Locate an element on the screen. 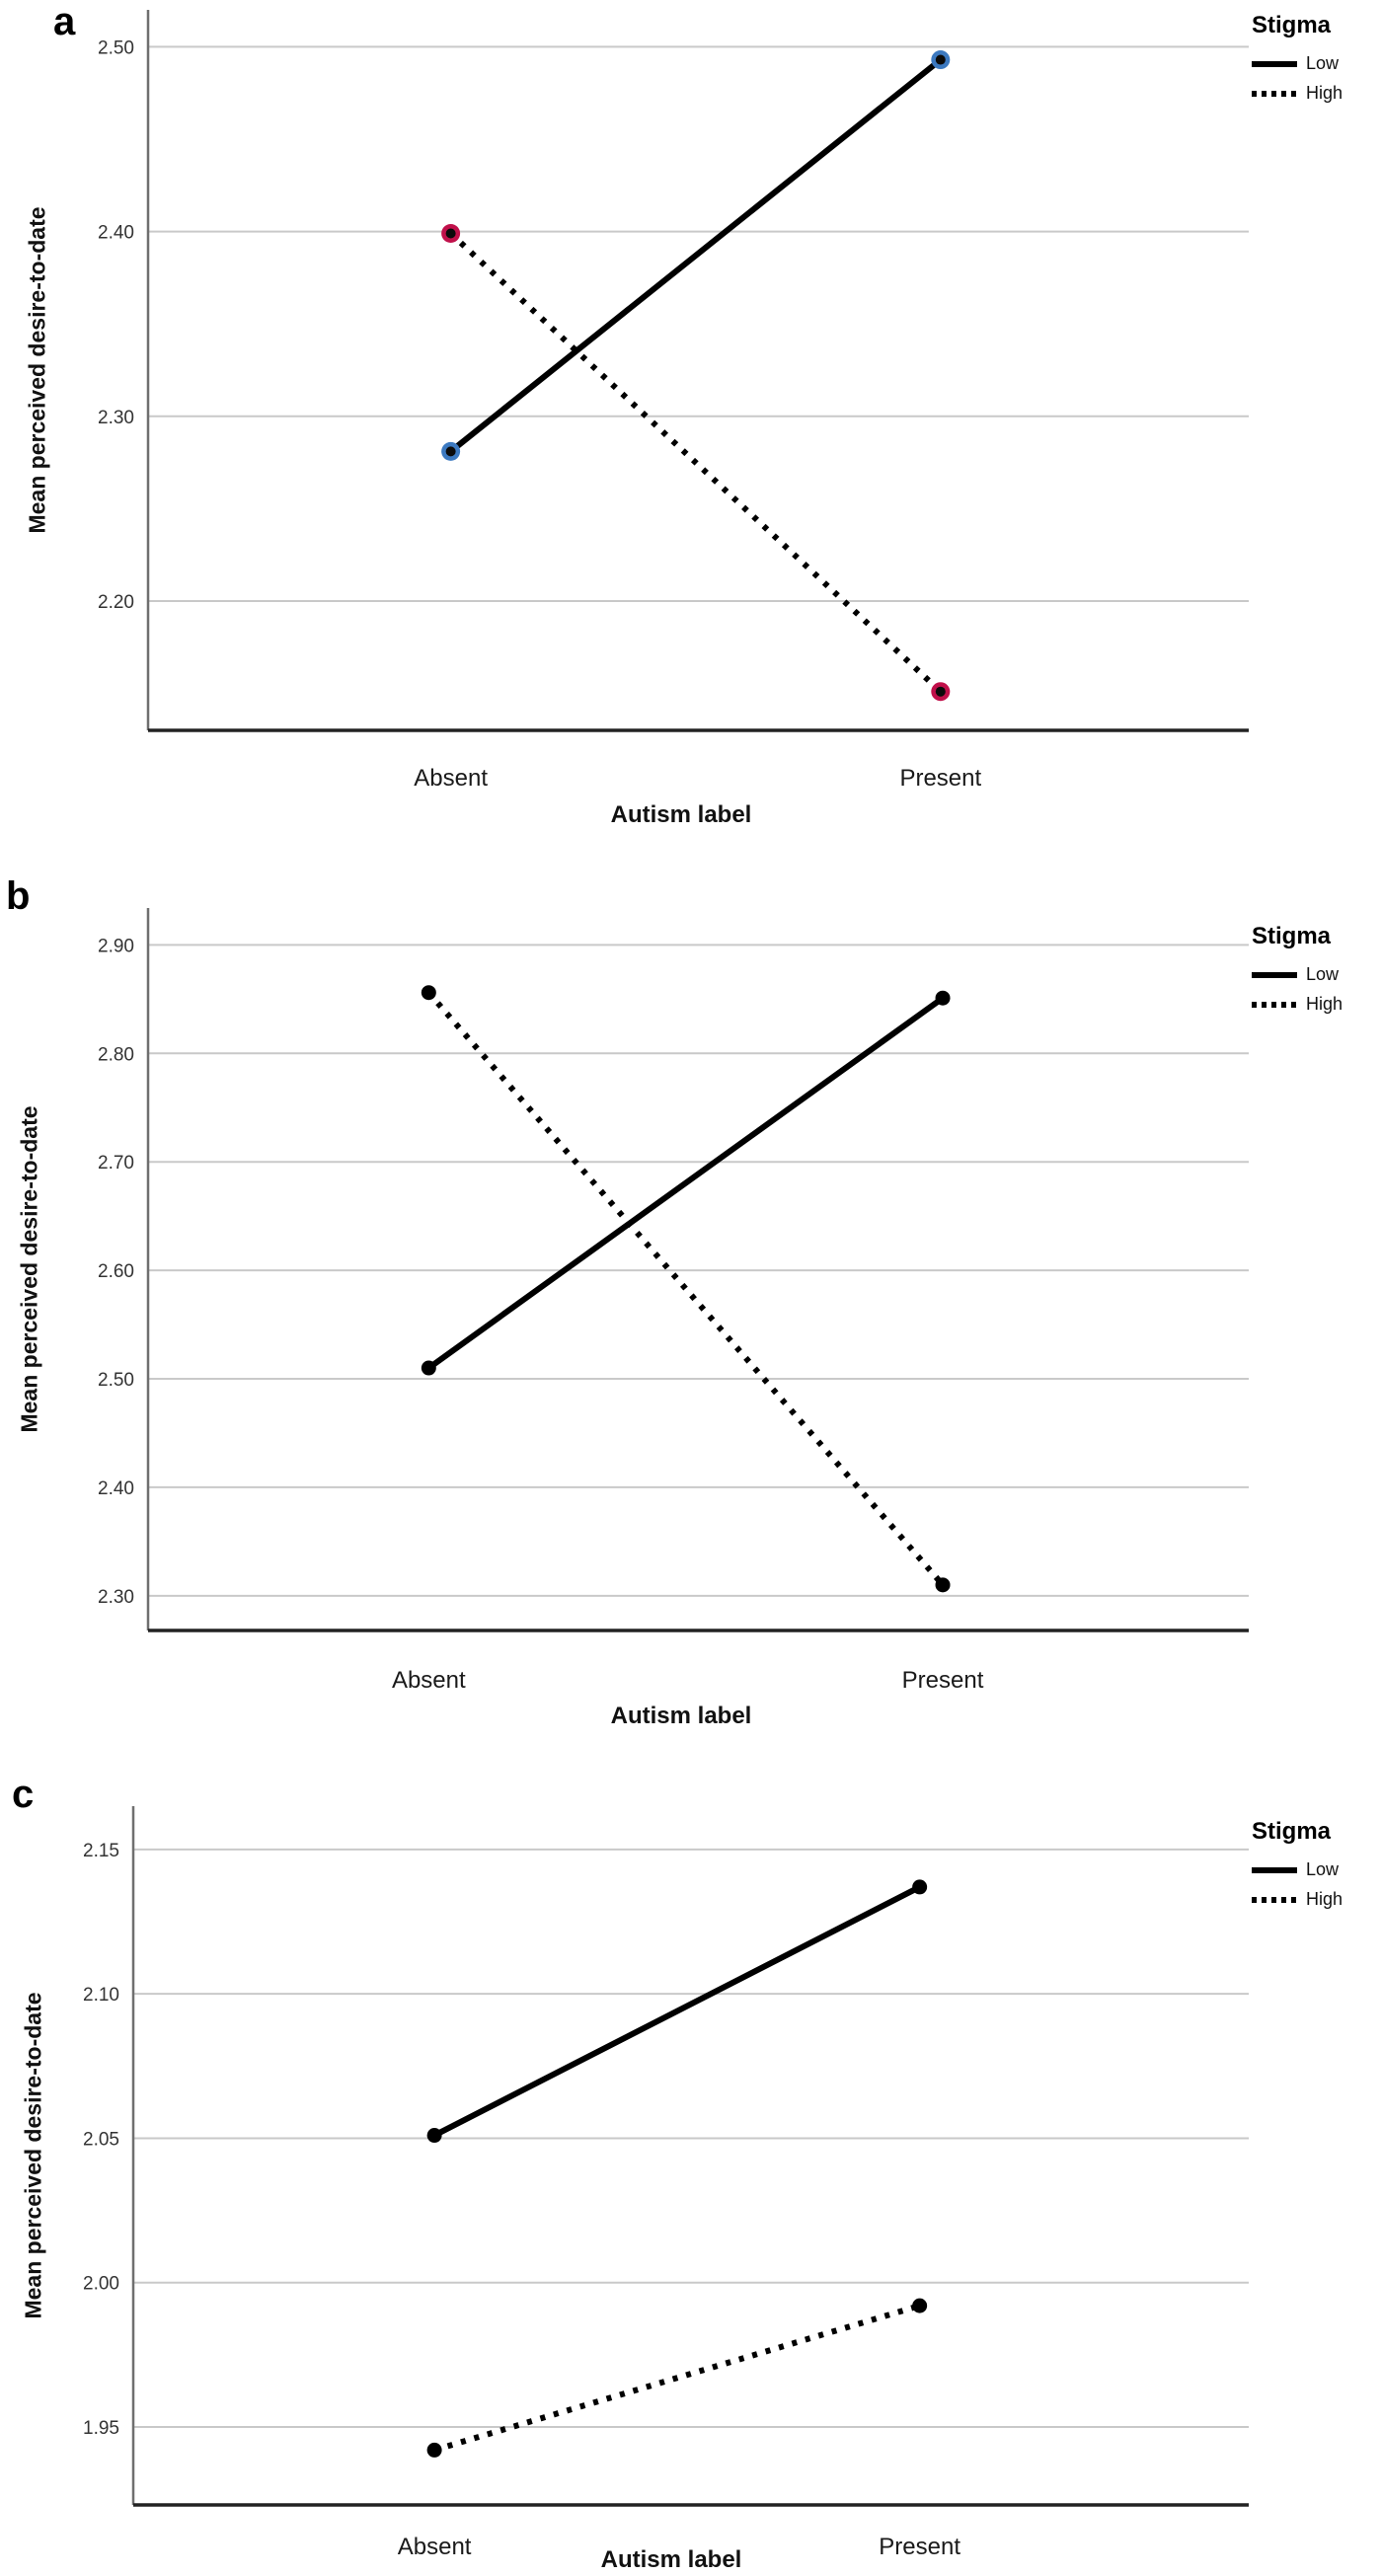 Image resolution: width=1382 pixels, height=2576 pixels. panel-b-y-axis-title: Mean perceived desire-to-date is located at coordinates (29, 1269).